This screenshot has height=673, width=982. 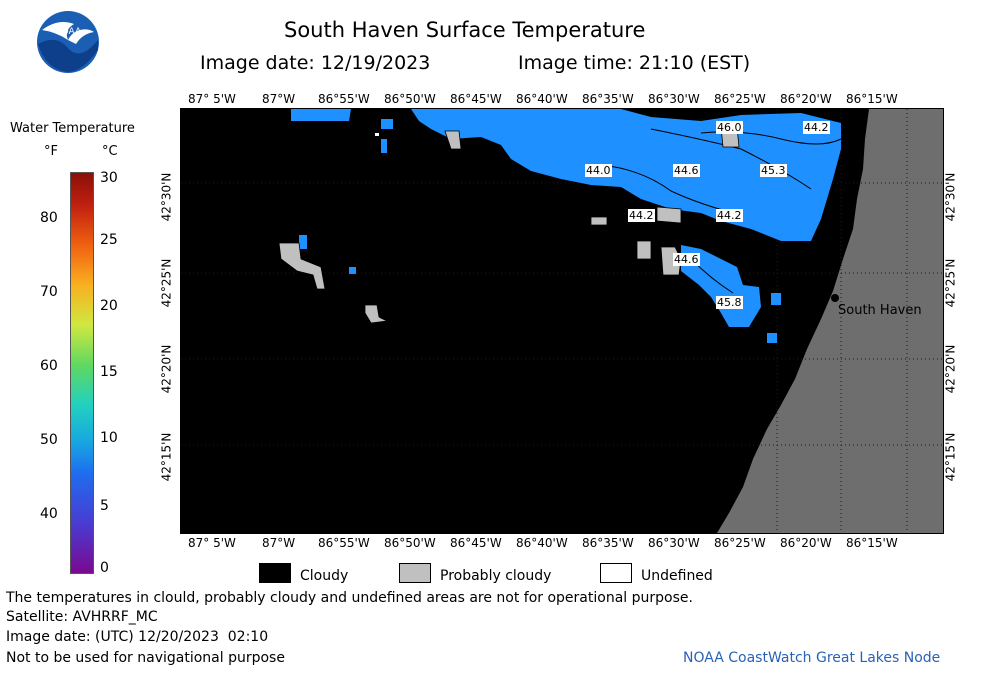 What do you see at coordinates (616, 573) in the screenshot?
I see `legend-swatch-undefined` at bounding box center [616, 573].